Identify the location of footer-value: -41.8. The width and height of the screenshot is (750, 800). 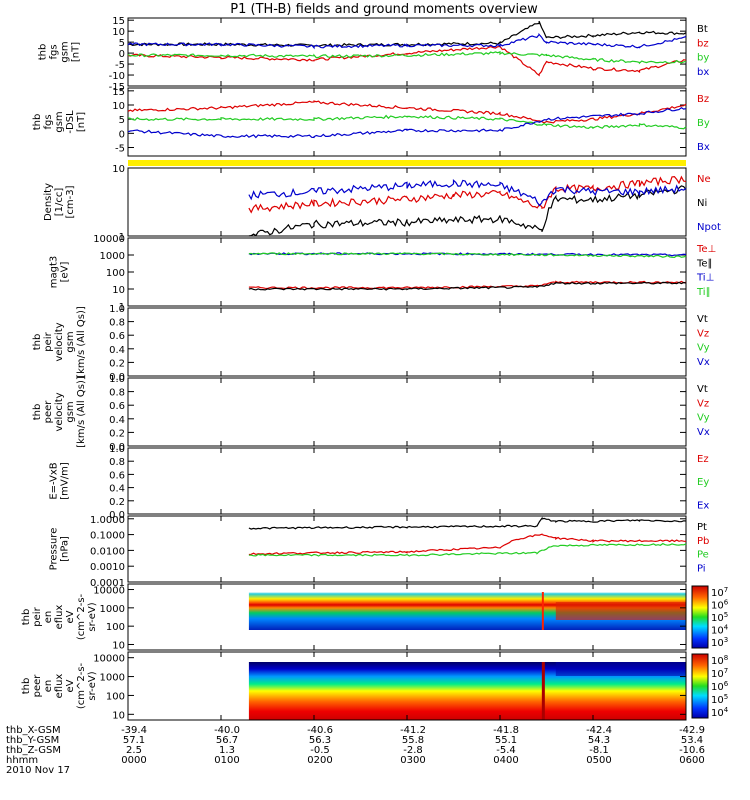
(506, 730).